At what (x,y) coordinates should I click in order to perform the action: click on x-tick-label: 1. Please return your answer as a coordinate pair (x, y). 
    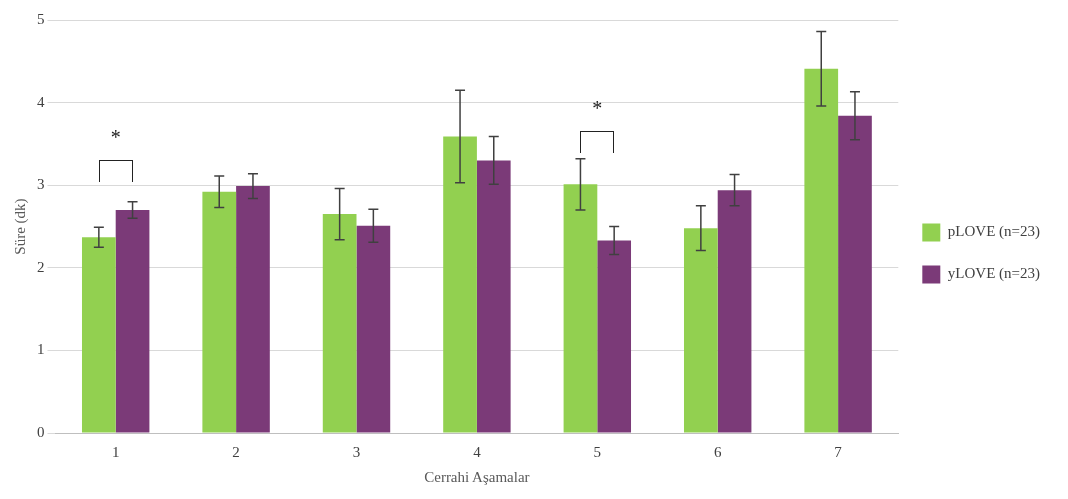
    Looking at the image, I should click on (115, 451).